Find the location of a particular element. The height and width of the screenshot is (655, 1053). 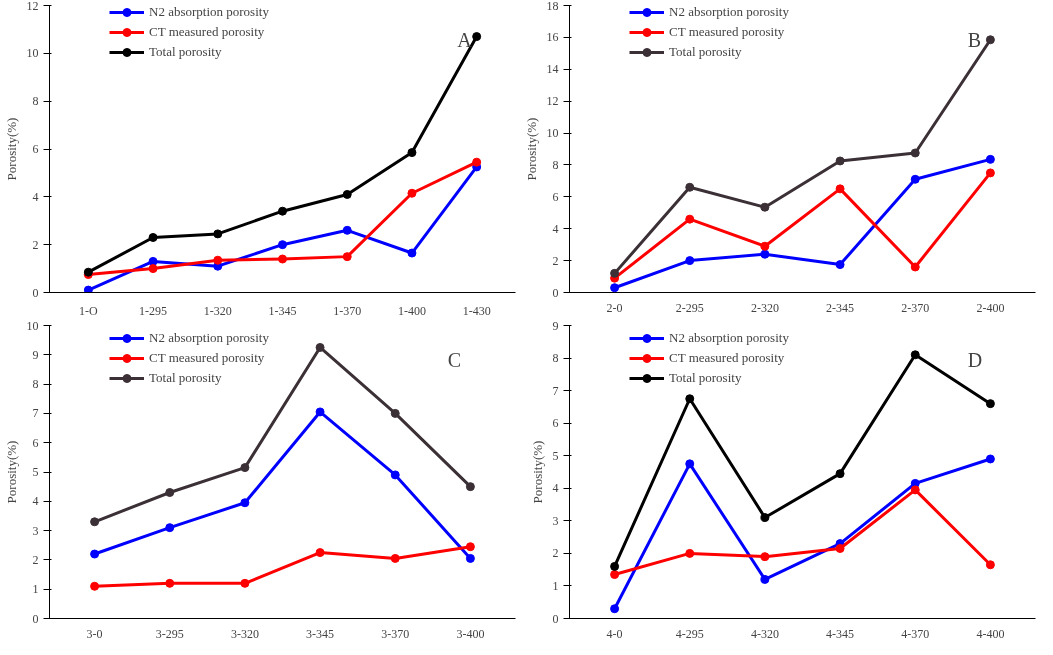

x-tick-label: 2-345 is located at coordinates (840, 307).